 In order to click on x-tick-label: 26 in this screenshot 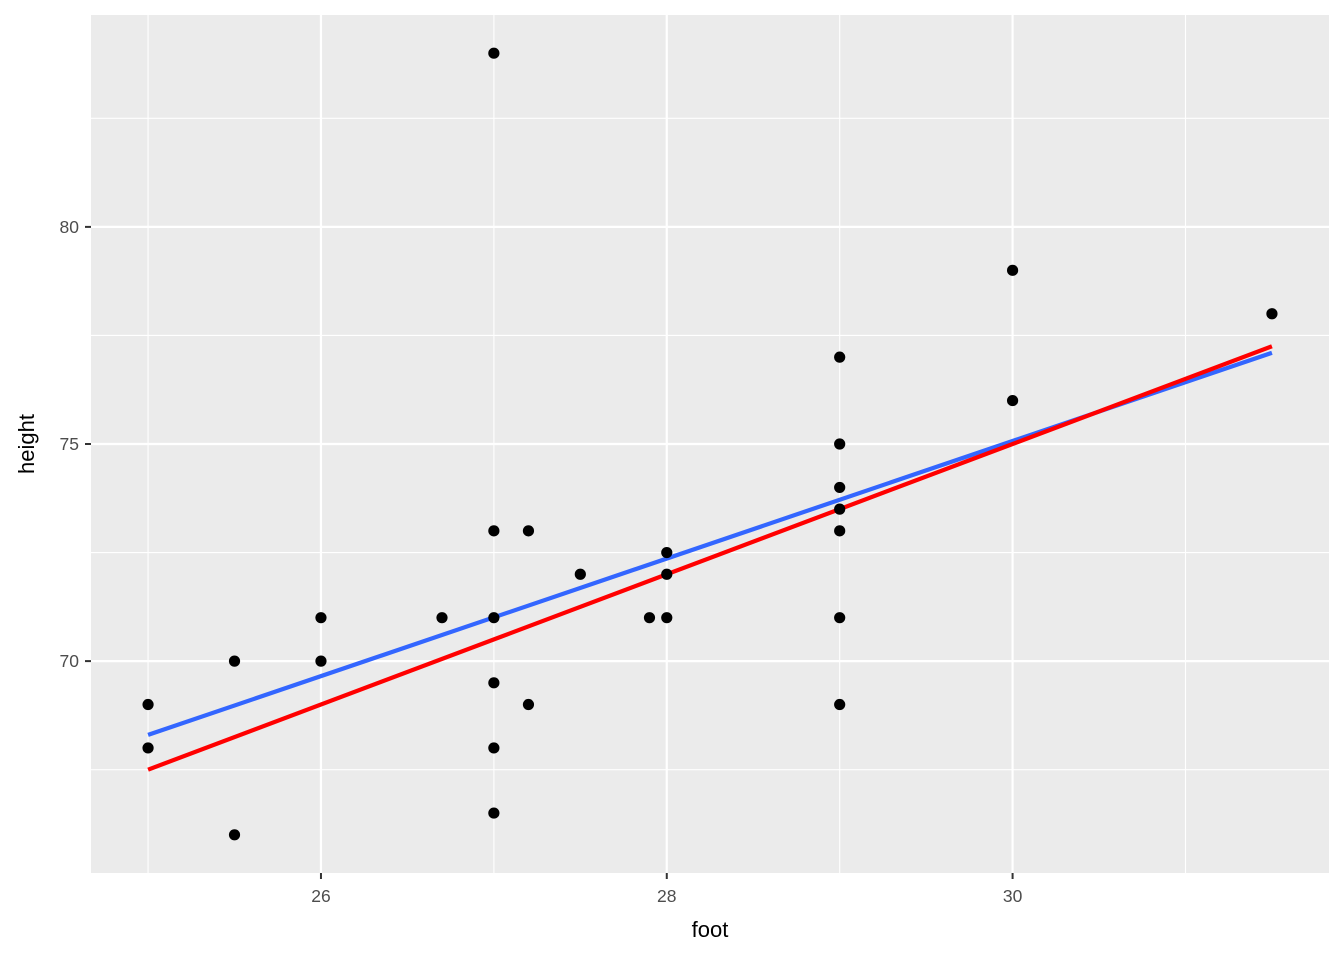, I will do `click(320, 896)`.